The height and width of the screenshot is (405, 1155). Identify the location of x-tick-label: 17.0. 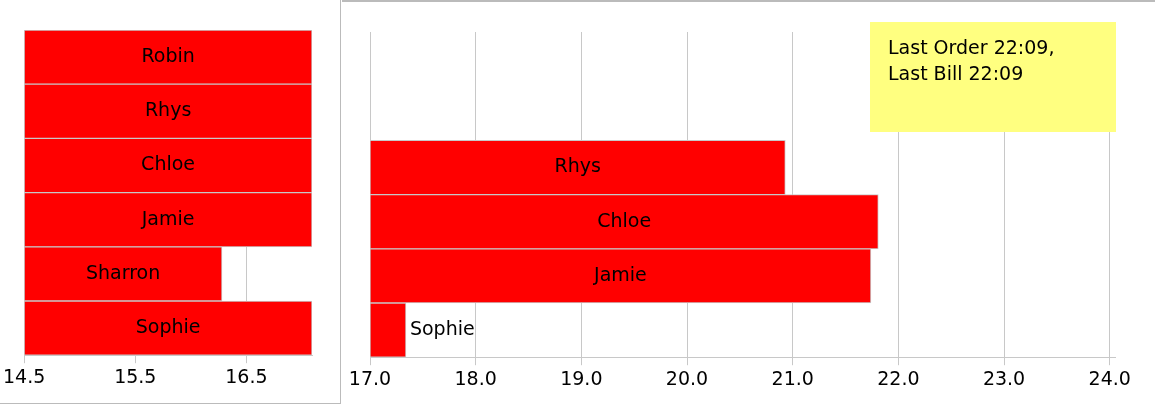
(370, 377).